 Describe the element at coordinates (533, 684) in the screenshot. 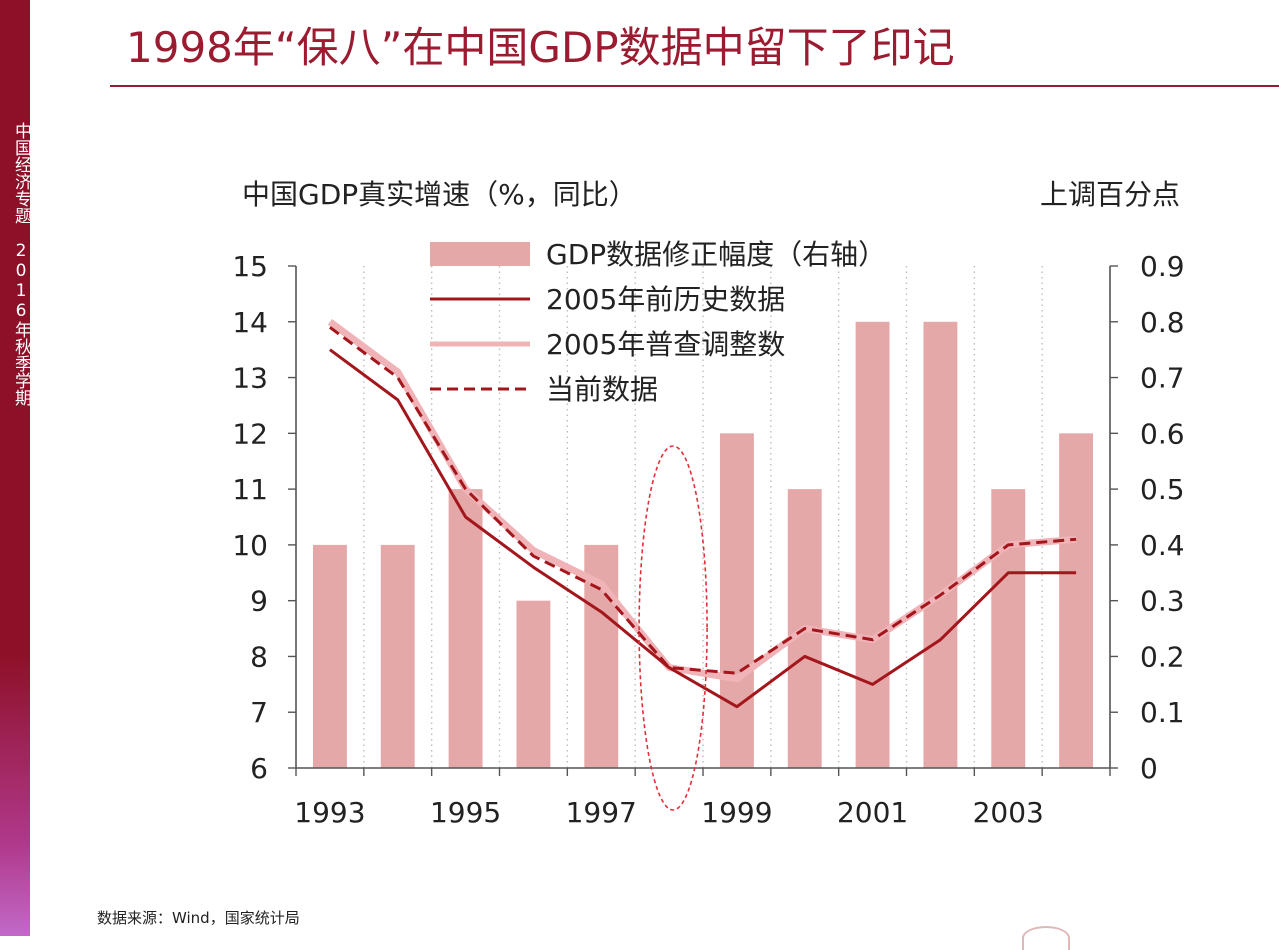

I see `bar-1996` at that location.